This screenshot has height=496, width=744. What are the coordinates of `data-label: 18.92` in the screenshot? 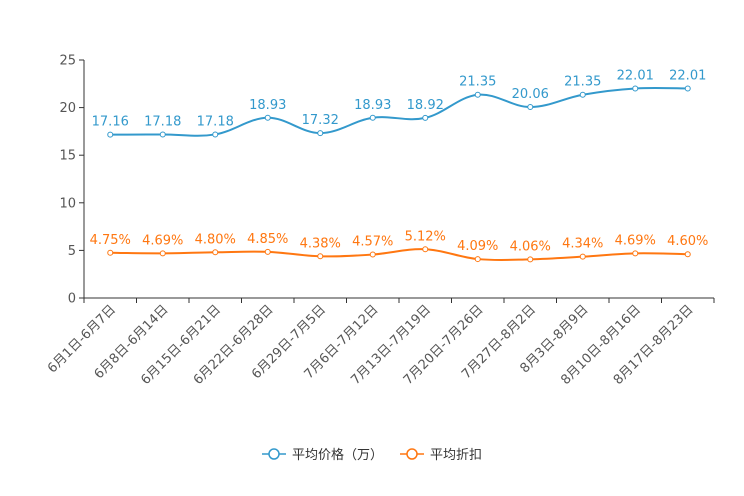 It's located at (425, 105).